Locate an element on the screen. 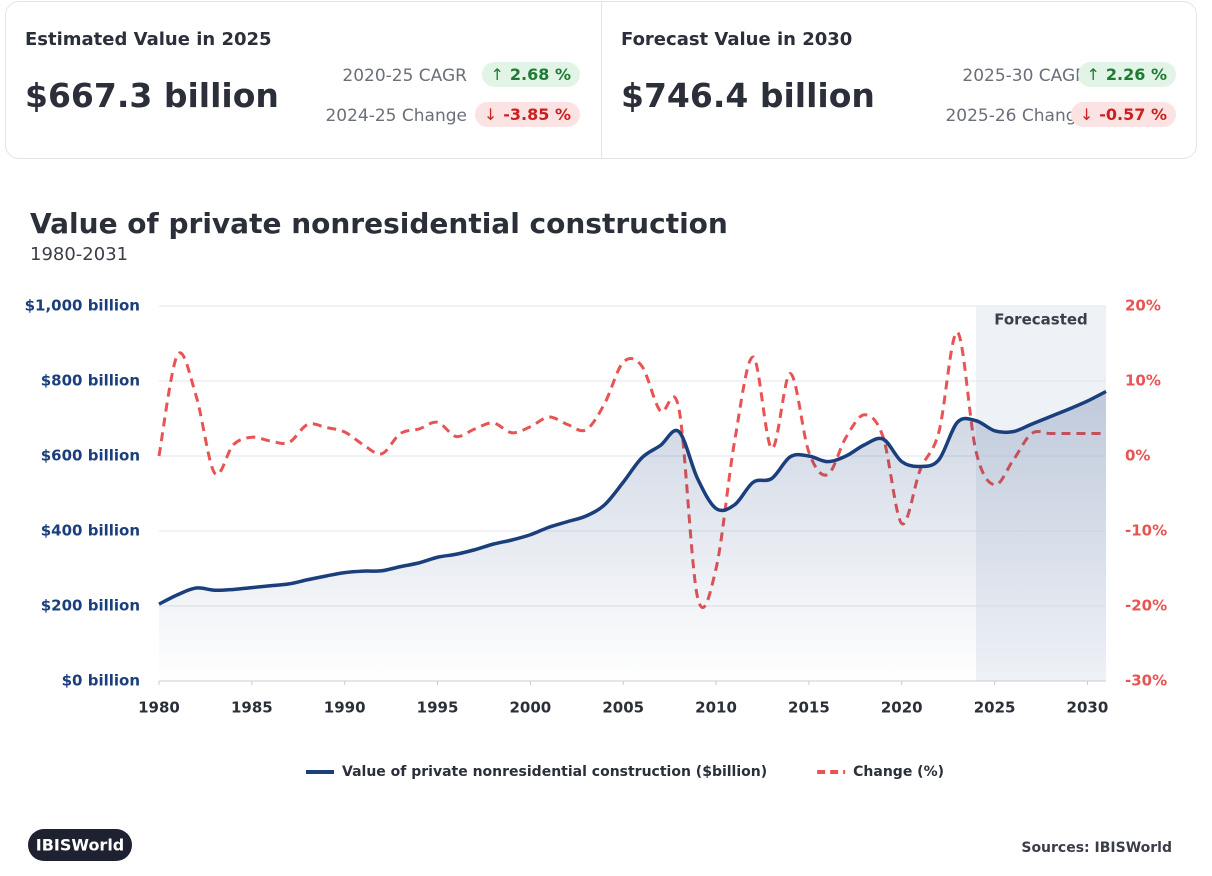 Image resolution: width=1212 pixels, height=876 pixels. metric-value: 2.68 % is located at coordinates (540, 74).